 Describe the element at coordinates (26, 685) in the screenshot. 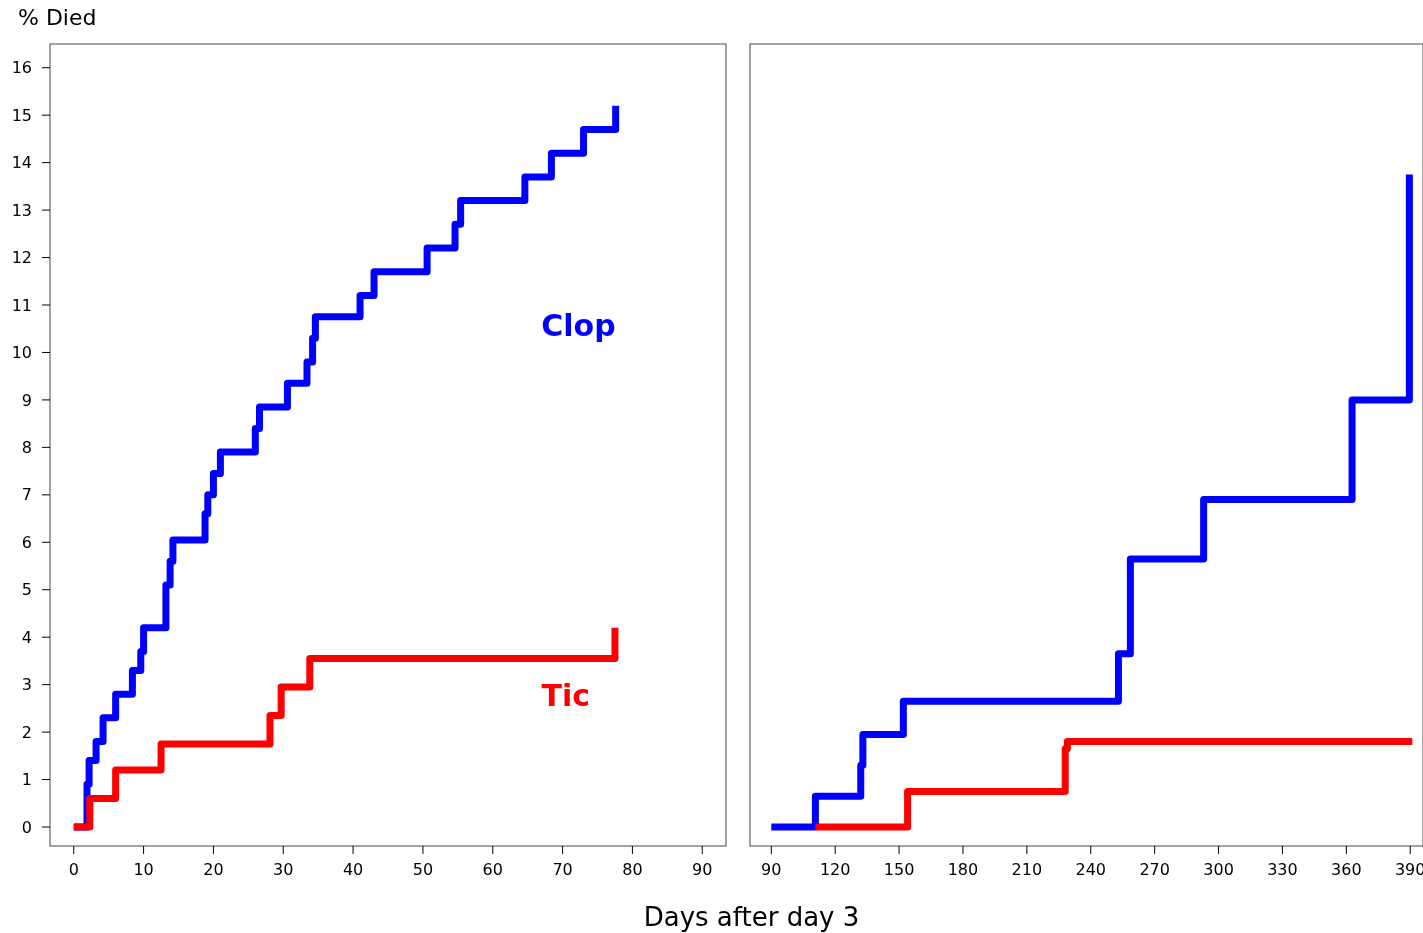

I see `y-tick-label: 3` at that location.